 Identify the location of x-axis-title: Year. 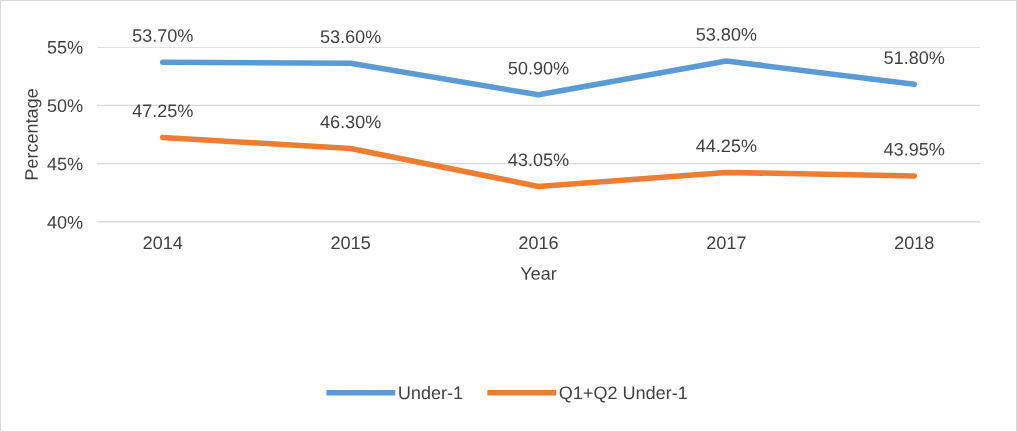
(538, 273).